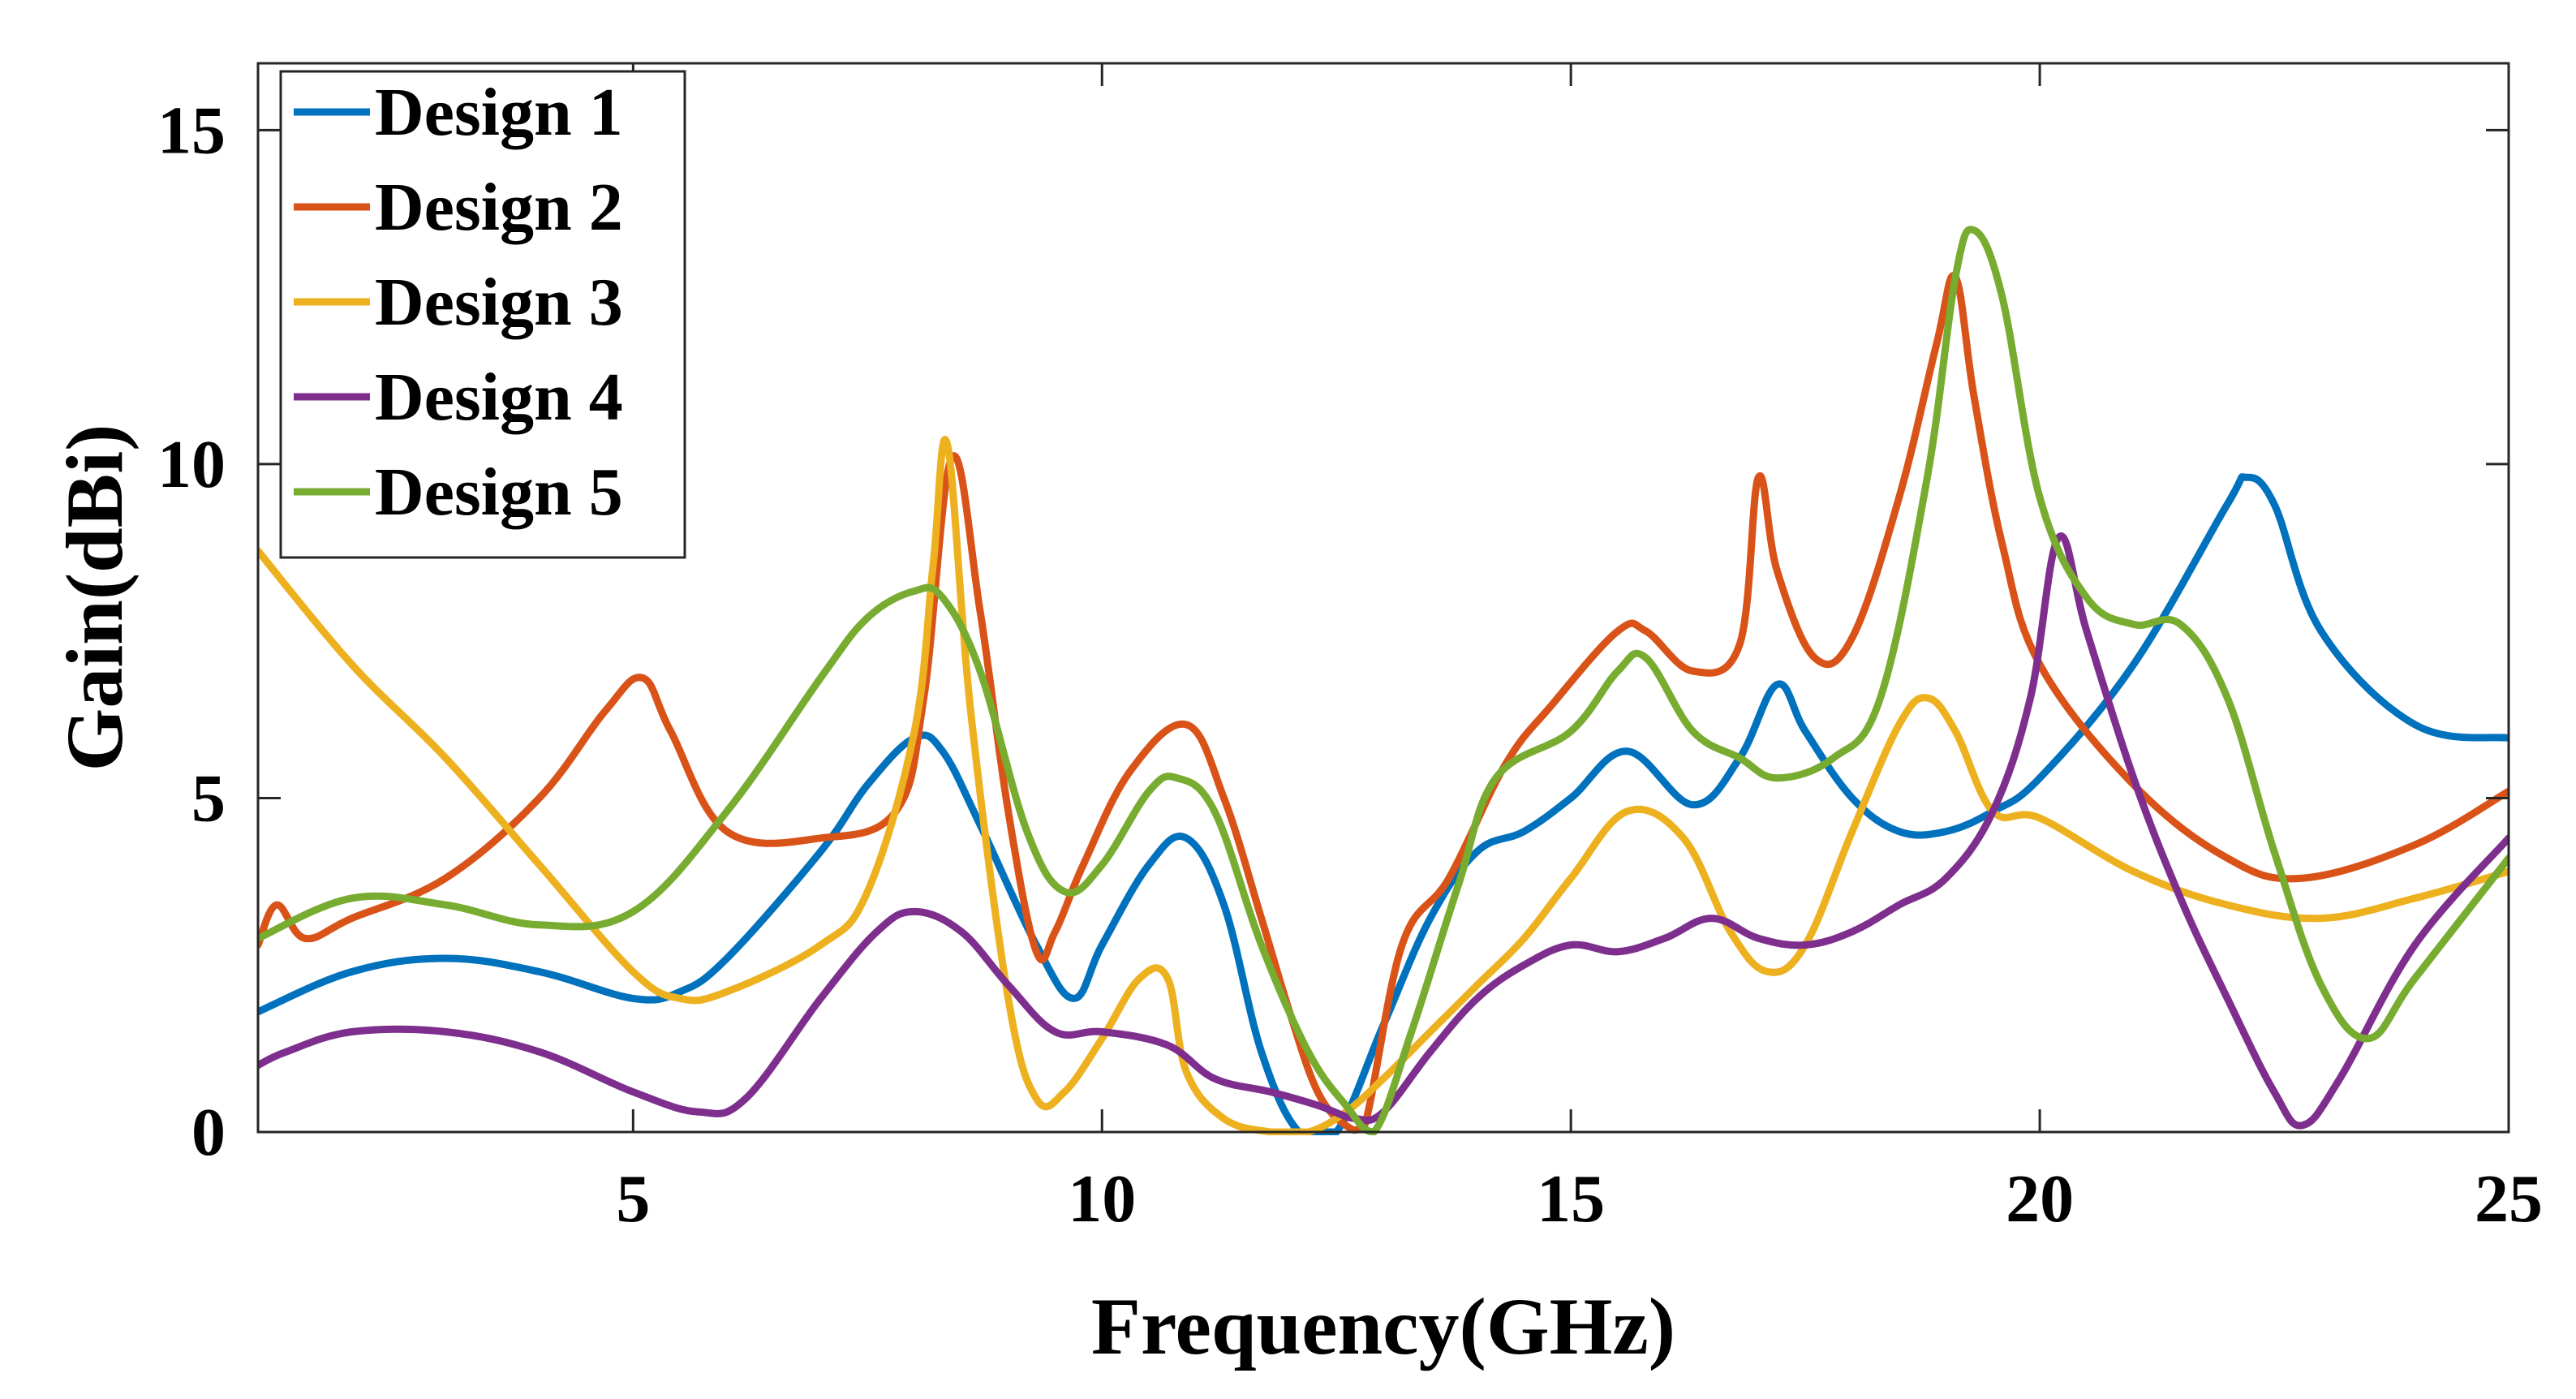  Describe the element at coordinates (191, 465) in the screenshot. I see `y-tick-label: 10` at that location.